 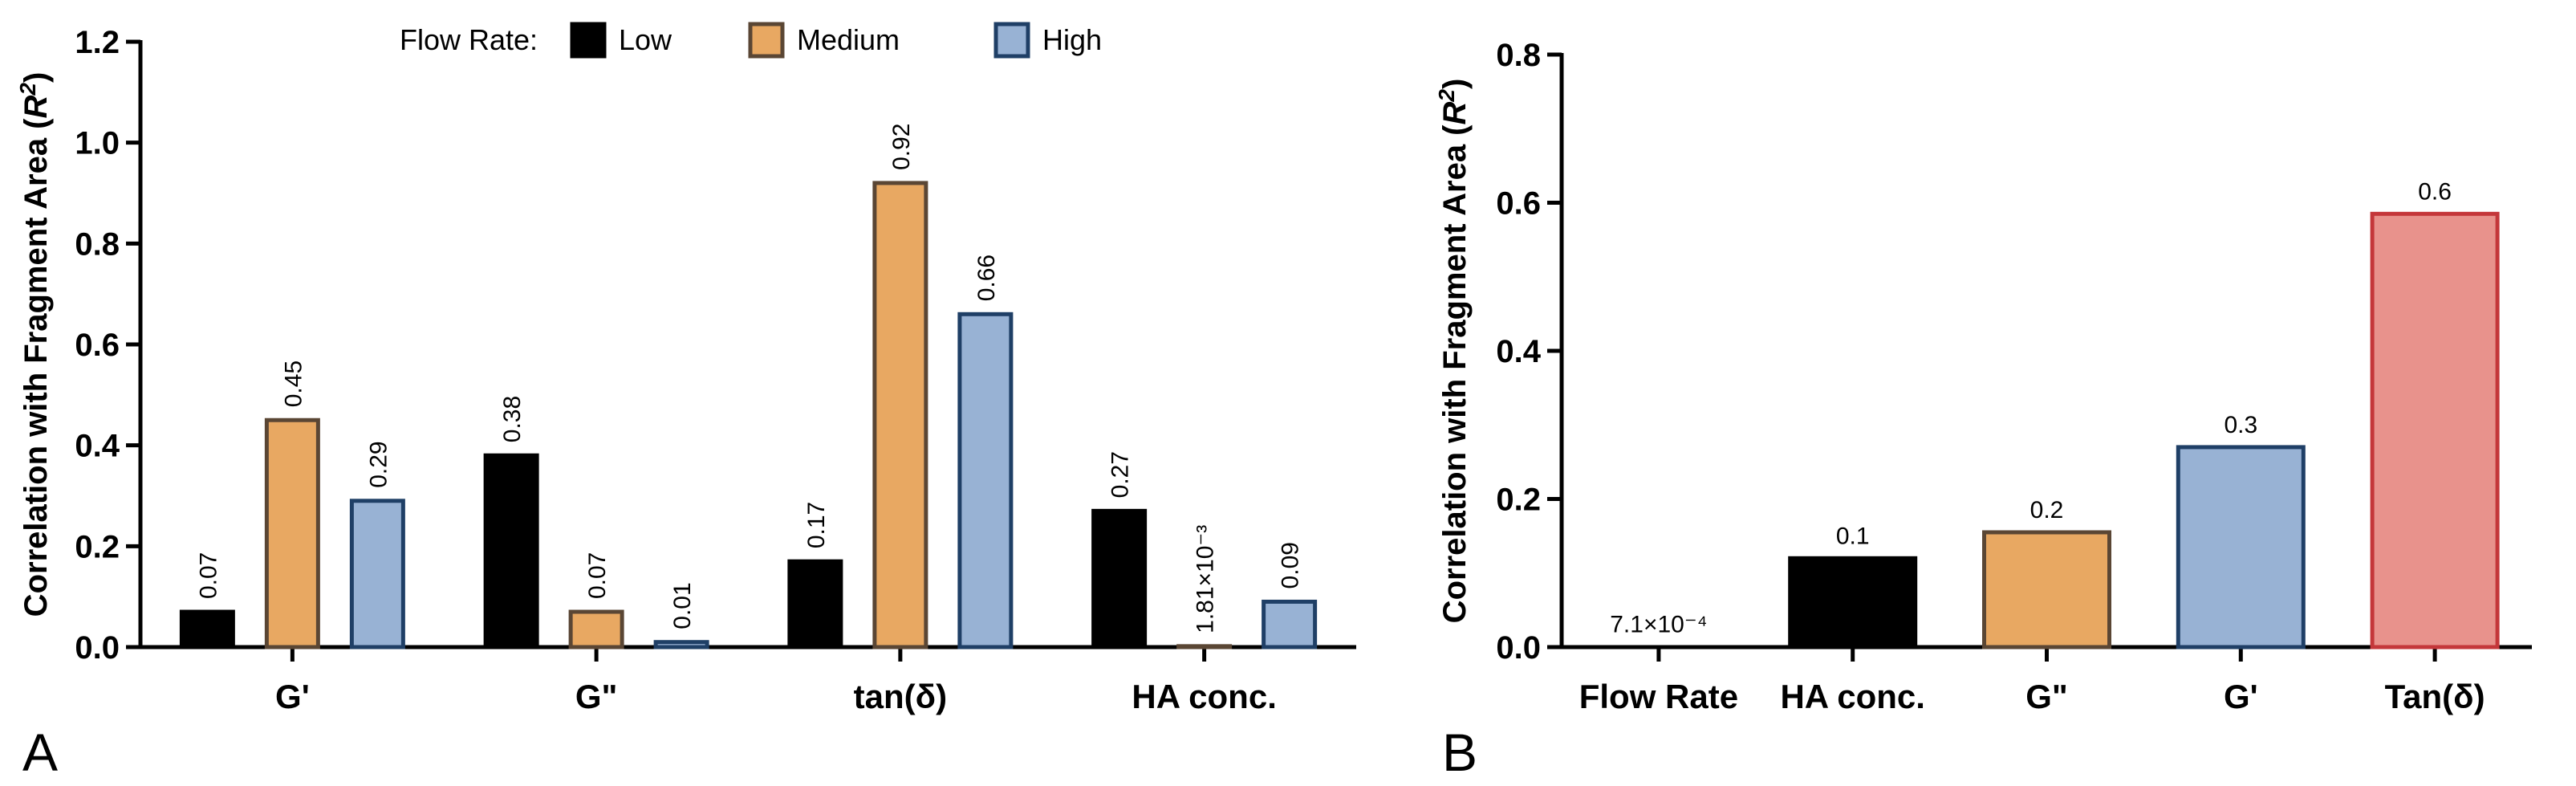 I want to click on panel-b-y-tick-label: 0.4, so click(x=1518, y=351).